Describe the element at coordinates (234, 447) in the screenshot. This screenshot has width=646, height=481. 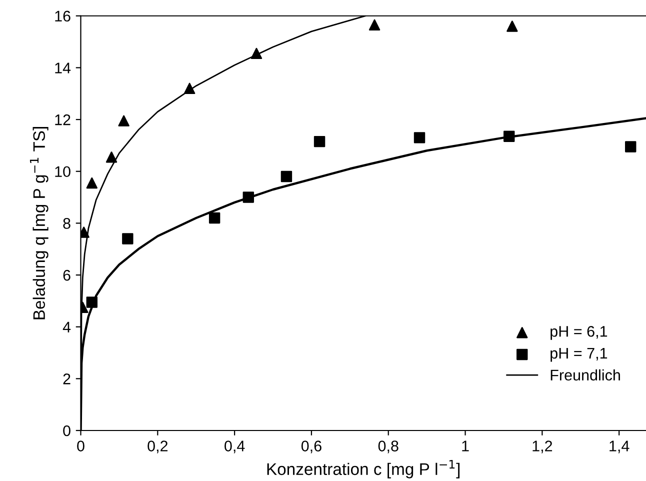
I see `x-tick-label: 0,4` at that location.